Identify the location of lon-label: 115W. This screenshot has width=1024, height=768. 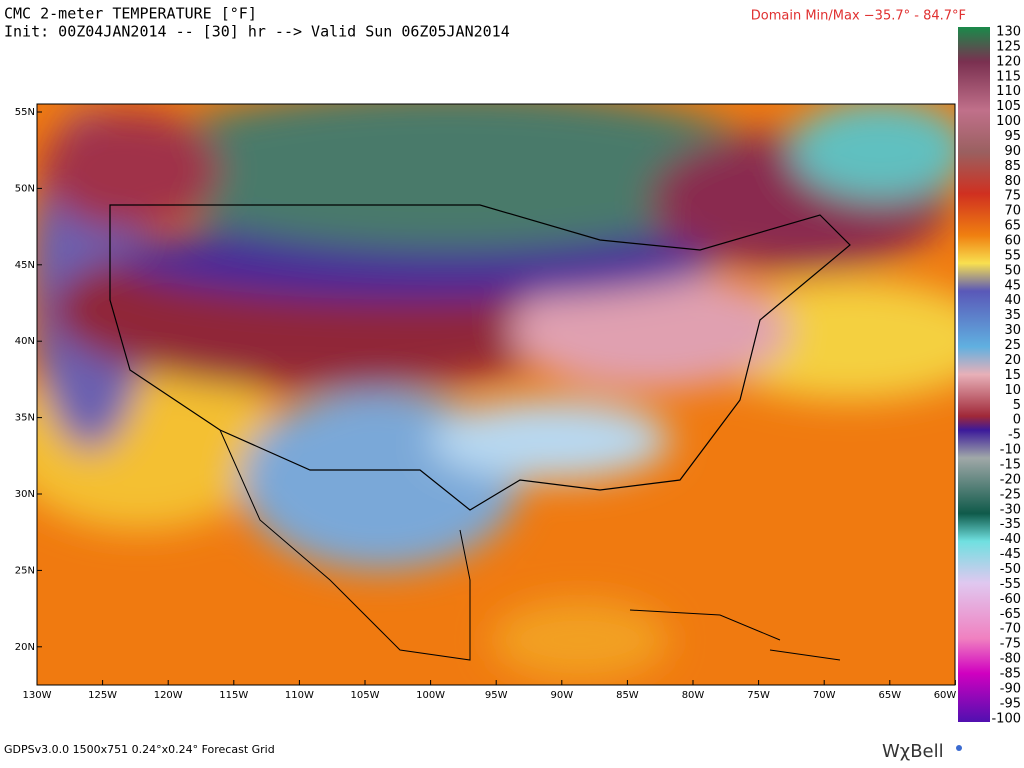
(233, 695).